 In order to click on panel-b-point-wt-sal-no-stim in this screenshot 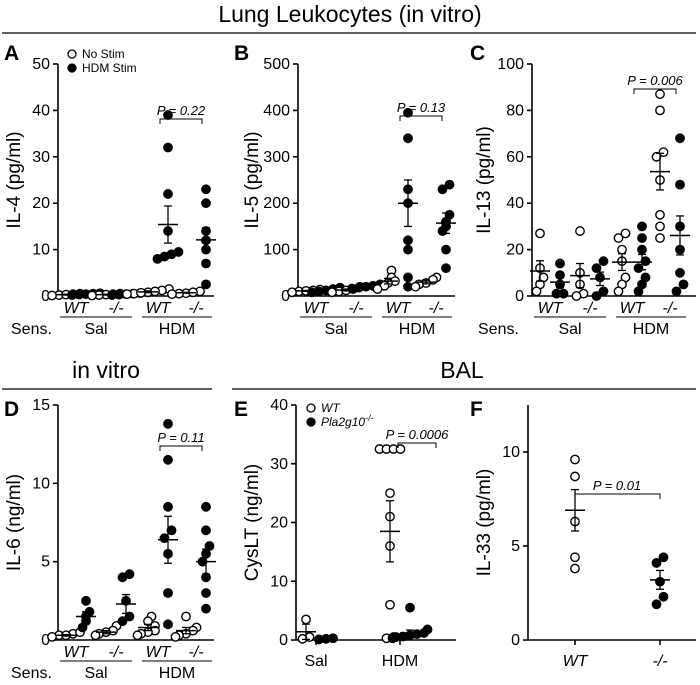, I will do `click(292, 292)`.